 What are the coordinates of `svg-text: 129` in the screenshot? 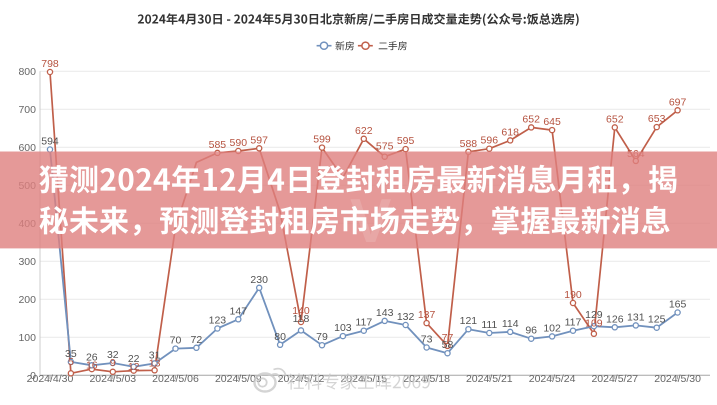 It's located at (594, 315).